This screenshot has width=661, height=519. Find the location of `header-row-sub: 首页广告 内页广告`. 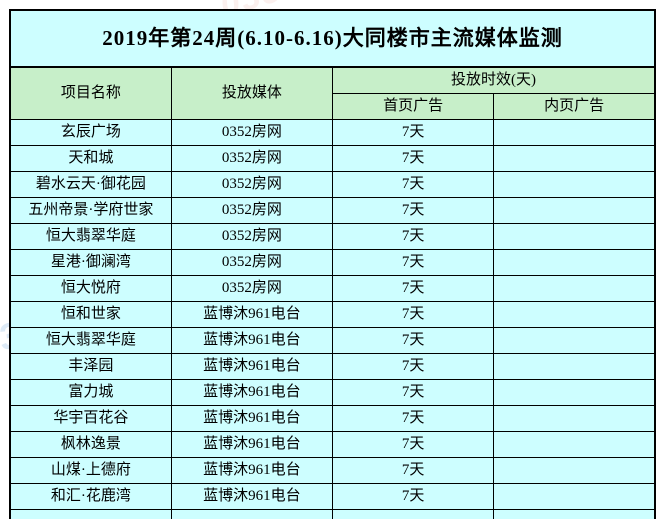

header-row-sub: 首页广告 内页广告 is located at coordinates (333, 106).